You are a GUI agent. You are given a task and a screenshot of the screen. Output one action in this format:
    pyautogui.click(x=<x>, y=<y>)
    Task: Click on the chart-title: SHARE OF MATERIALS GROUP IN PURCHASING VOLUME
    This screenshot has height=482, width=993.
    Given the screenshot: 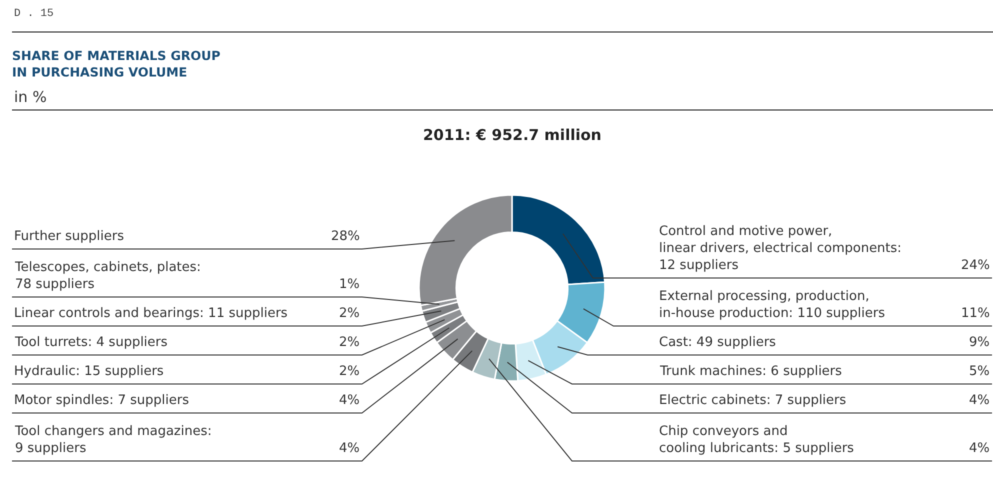 What is the action you would take?
    pyautogui.click(x=116, y=64)
    